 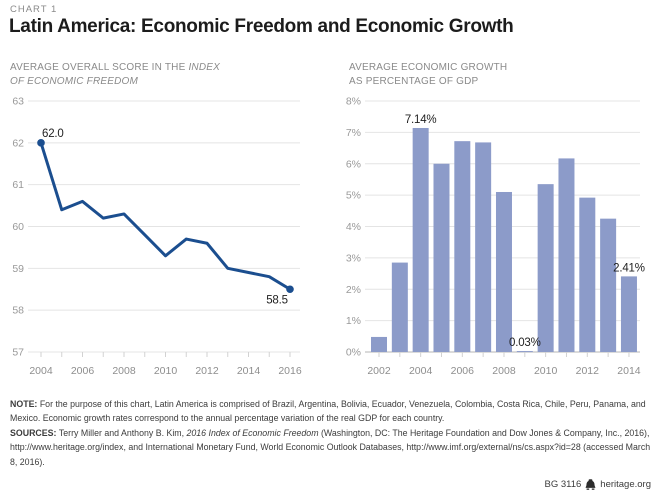 What do you see at coordinates (34, 9) in the screenshot?
I see `chart-kicker: CHART 1` at bounding box center [34, 9].